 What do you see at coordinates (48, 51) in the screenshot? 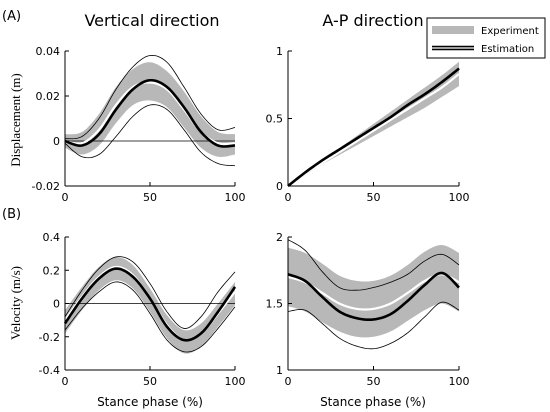
I see `y-tick-label: 0.04` at bounding box center [48, 51].